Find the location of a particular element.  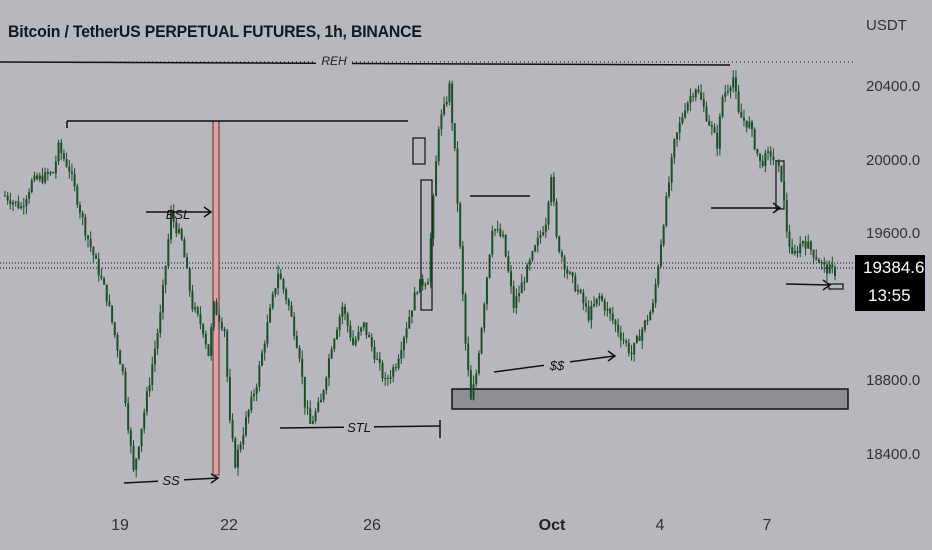

y-axis: 20400.0 20000.0 19600.0 18800.0 18400.0 is located at coordinates (893, 270).